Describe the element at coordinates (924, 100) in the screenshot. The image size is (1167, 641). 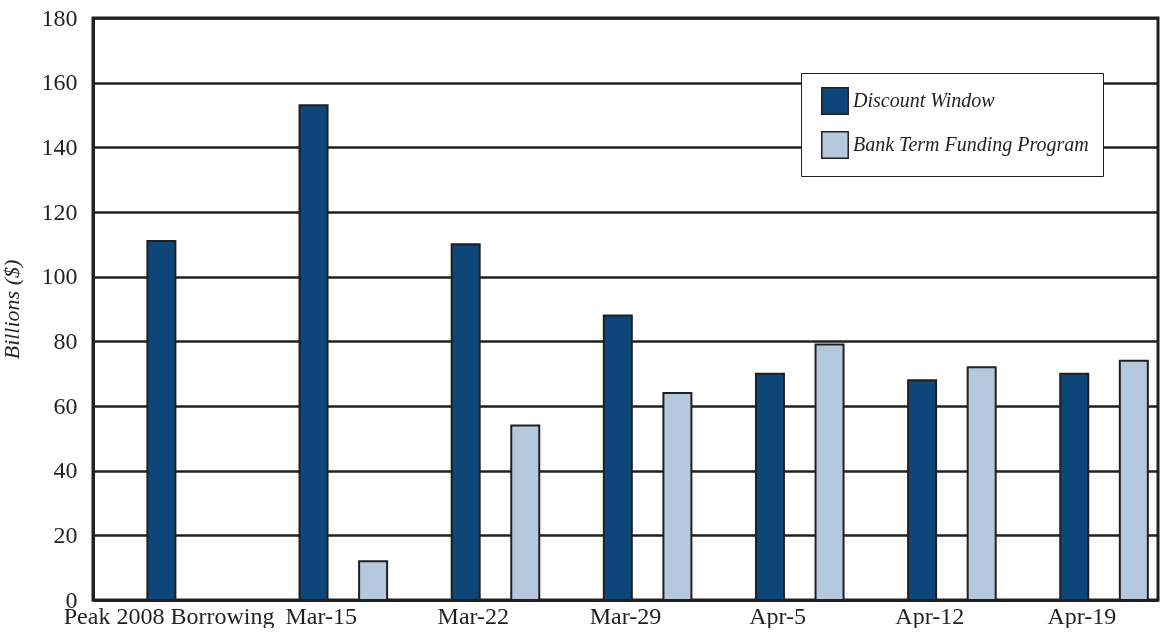
I see `legend-label: Discount Window` at that location.